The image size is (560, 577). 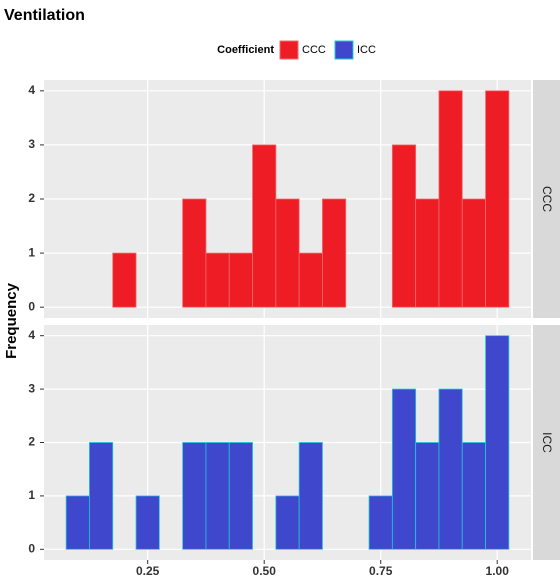 I want to click on facet-label: ICC, so click(x=547, y=442).